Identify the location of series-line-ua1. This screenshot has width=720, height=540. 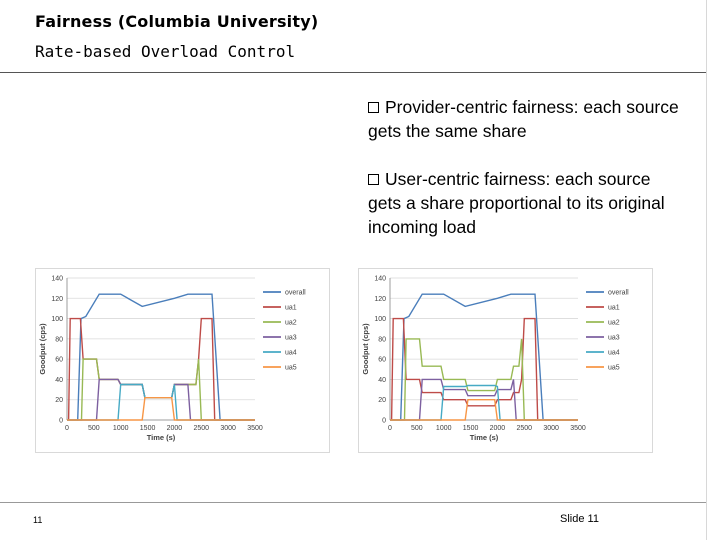
(484, 369).